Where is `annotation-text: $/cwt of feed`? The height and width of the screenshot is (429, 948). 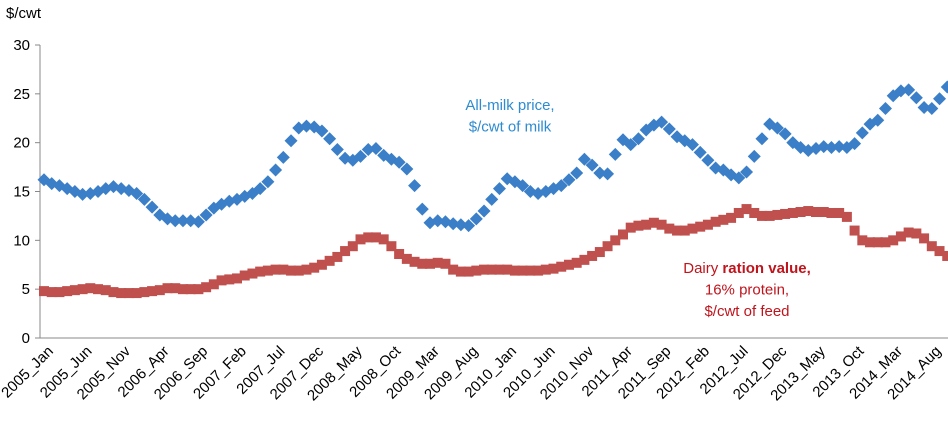
annotation-text: $/cwt of feed is located at coordinates (746, 311).